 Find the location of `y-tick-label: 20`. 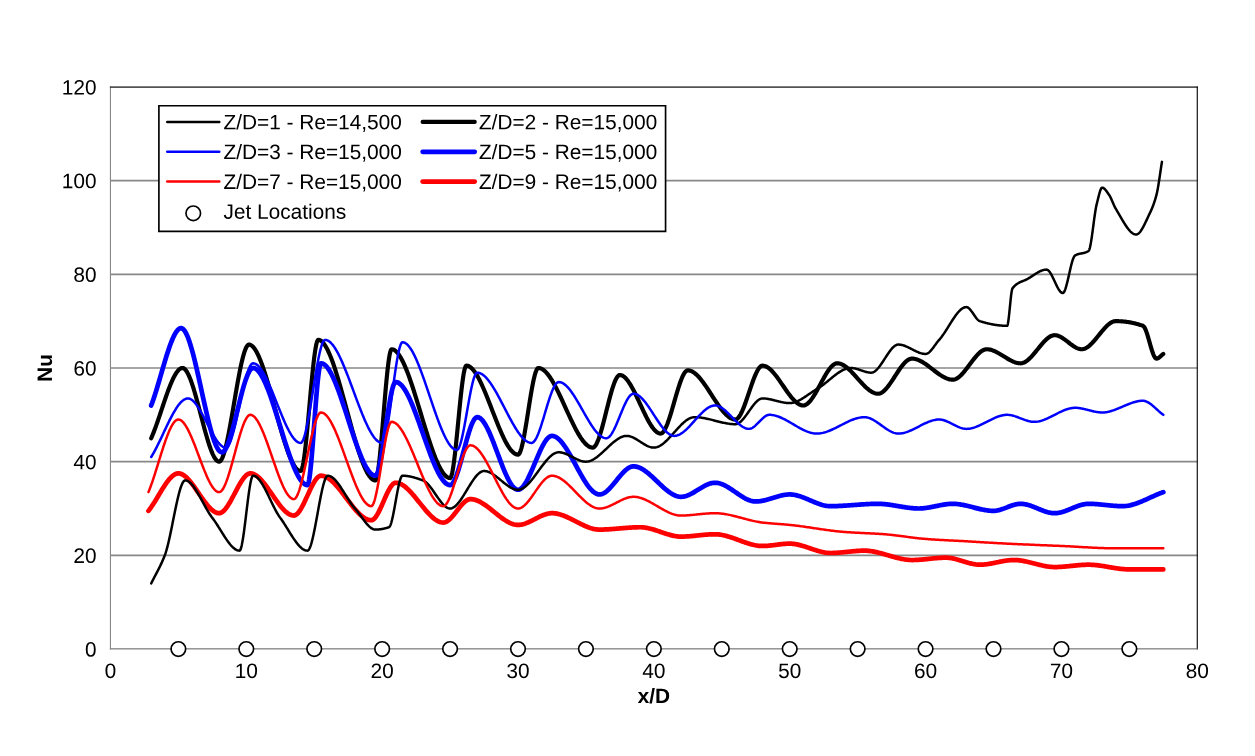

y-tick-label: 20 is located at coordinates (85, 556).